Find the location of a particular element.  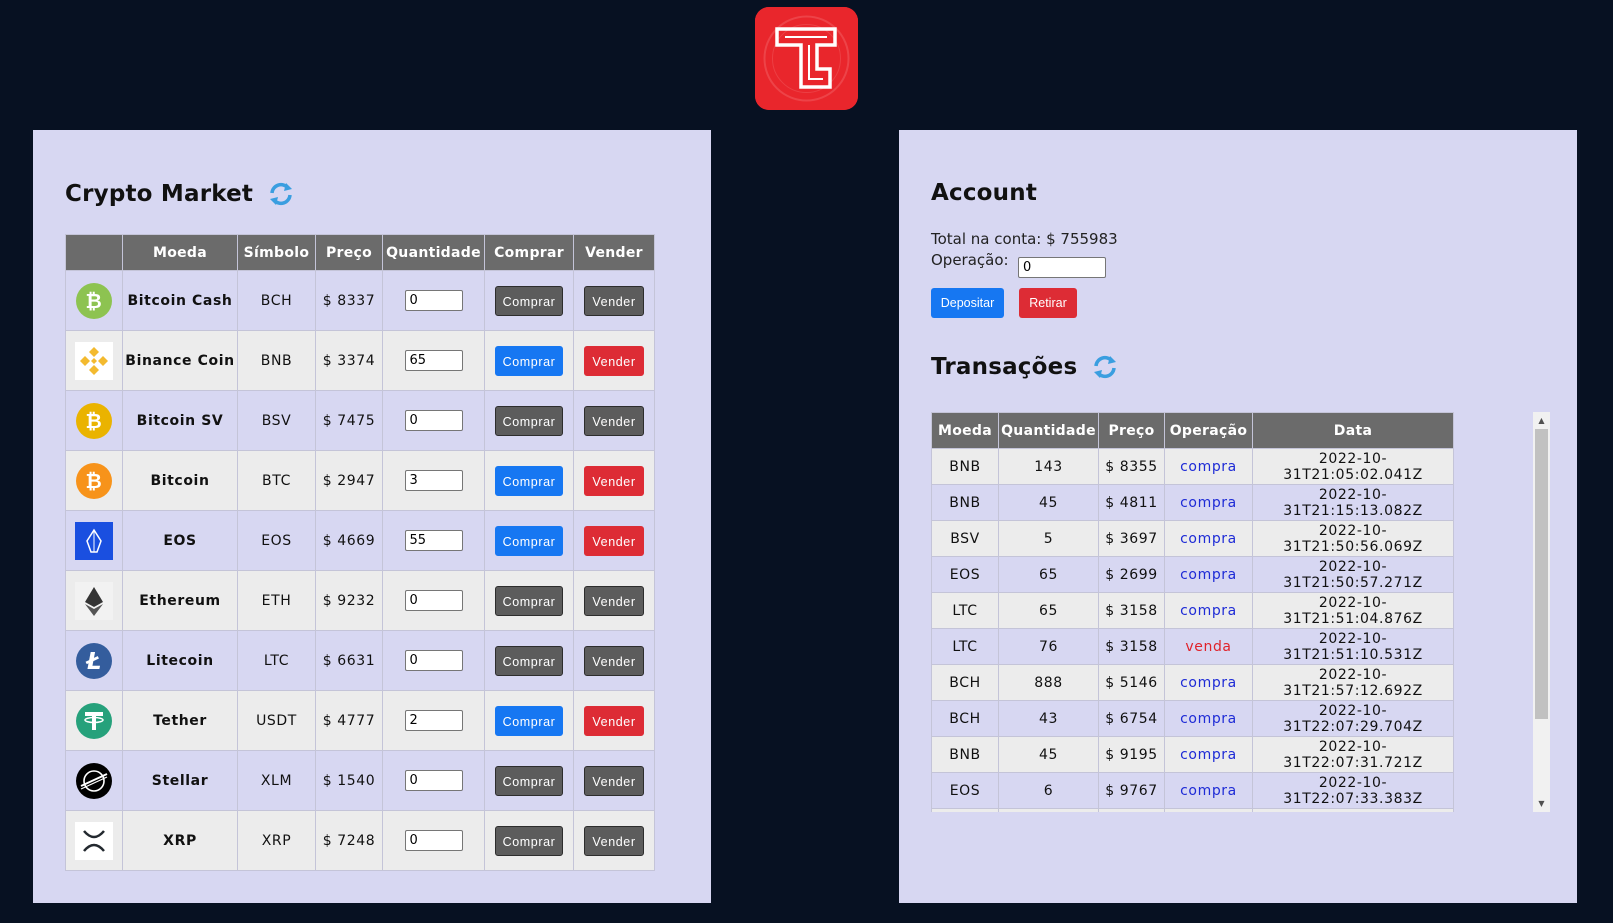

transactions-scrollbar: ▲ ▼ is located at coordinates (1541, 612).